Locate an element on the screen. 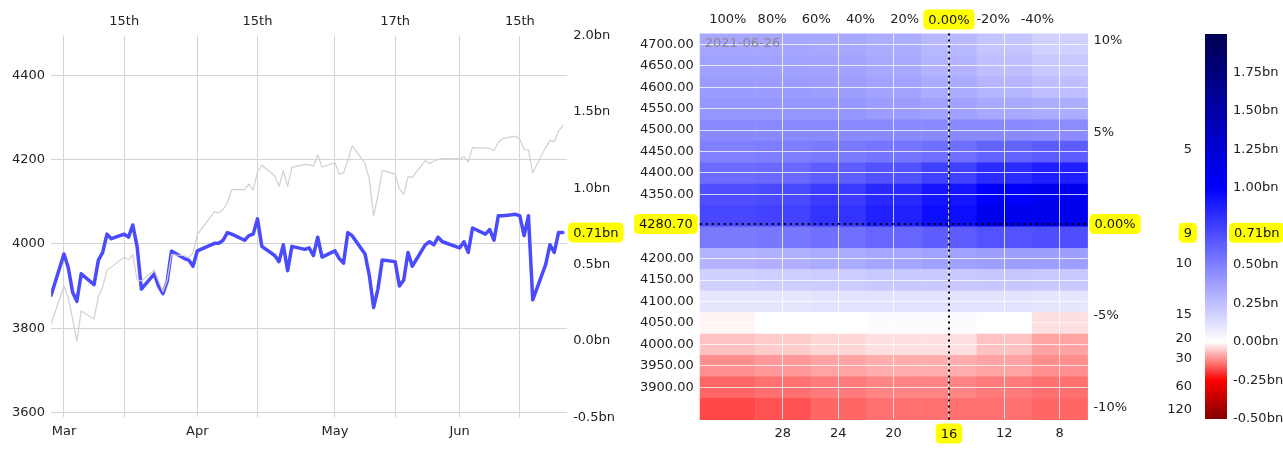  y-tick-label: 4050.00 is located at coordinates (666, 322).